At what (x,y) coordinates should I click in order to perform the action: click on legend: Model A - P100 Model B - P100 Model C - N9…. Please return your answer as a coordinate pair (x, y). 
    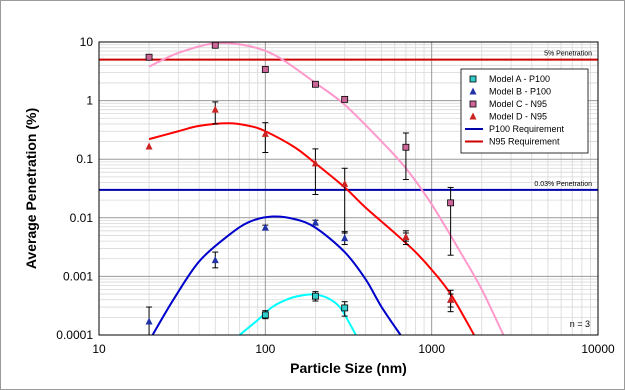
    Looking at the image, I should click on (524, 111).